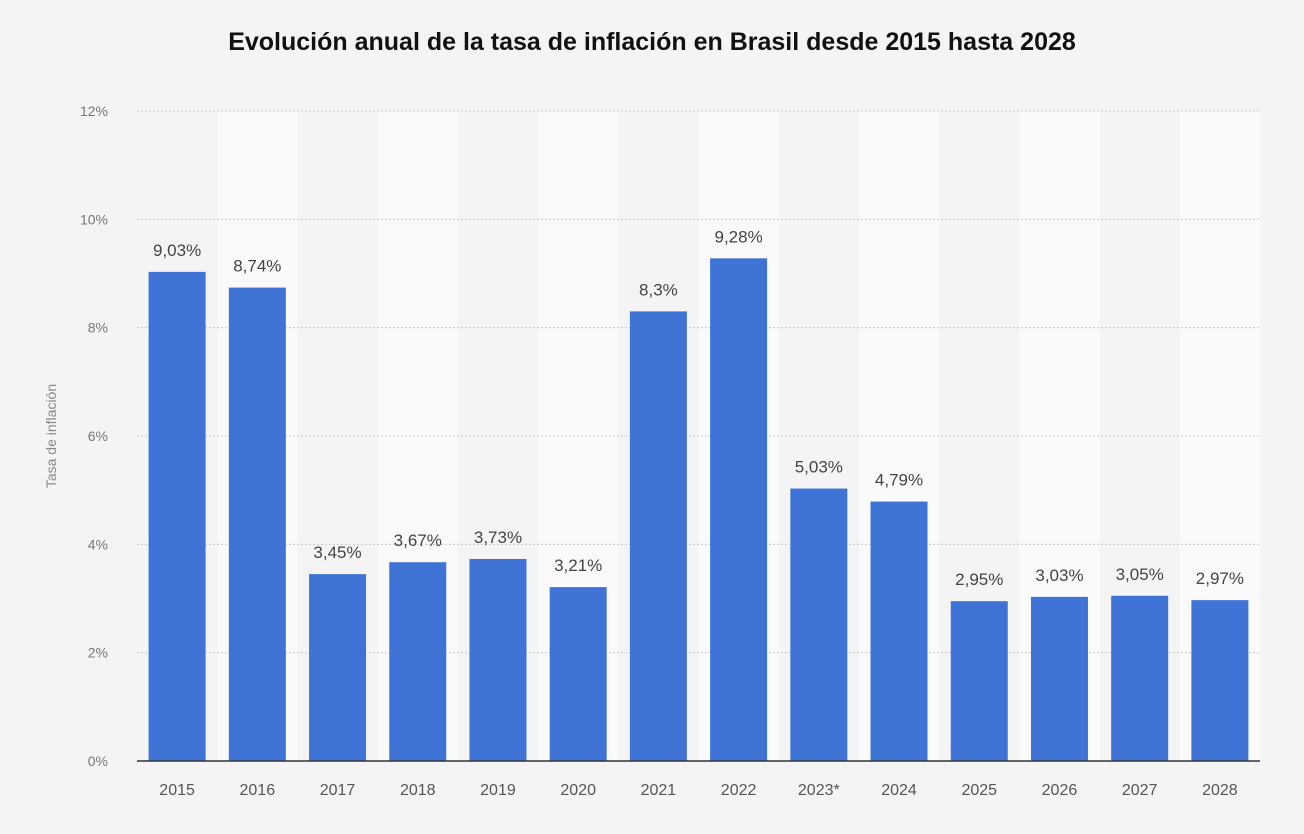 This screenshot has height=834, width=1304. I want to click on bar-2024, so click(899, 631).